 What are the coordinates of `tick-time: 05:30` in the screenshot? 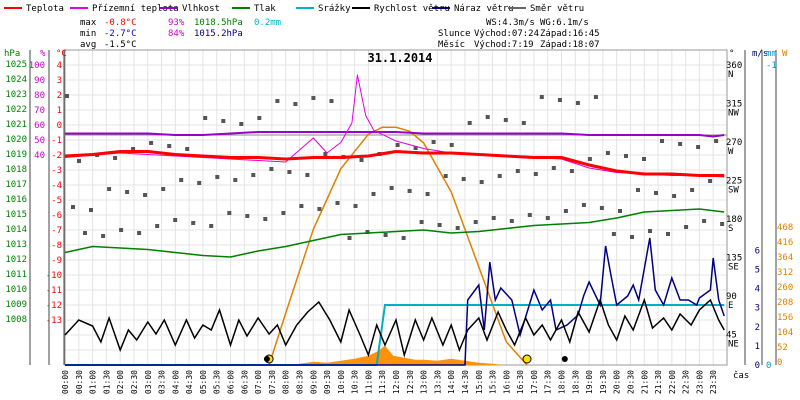 It's located at (217, 382).